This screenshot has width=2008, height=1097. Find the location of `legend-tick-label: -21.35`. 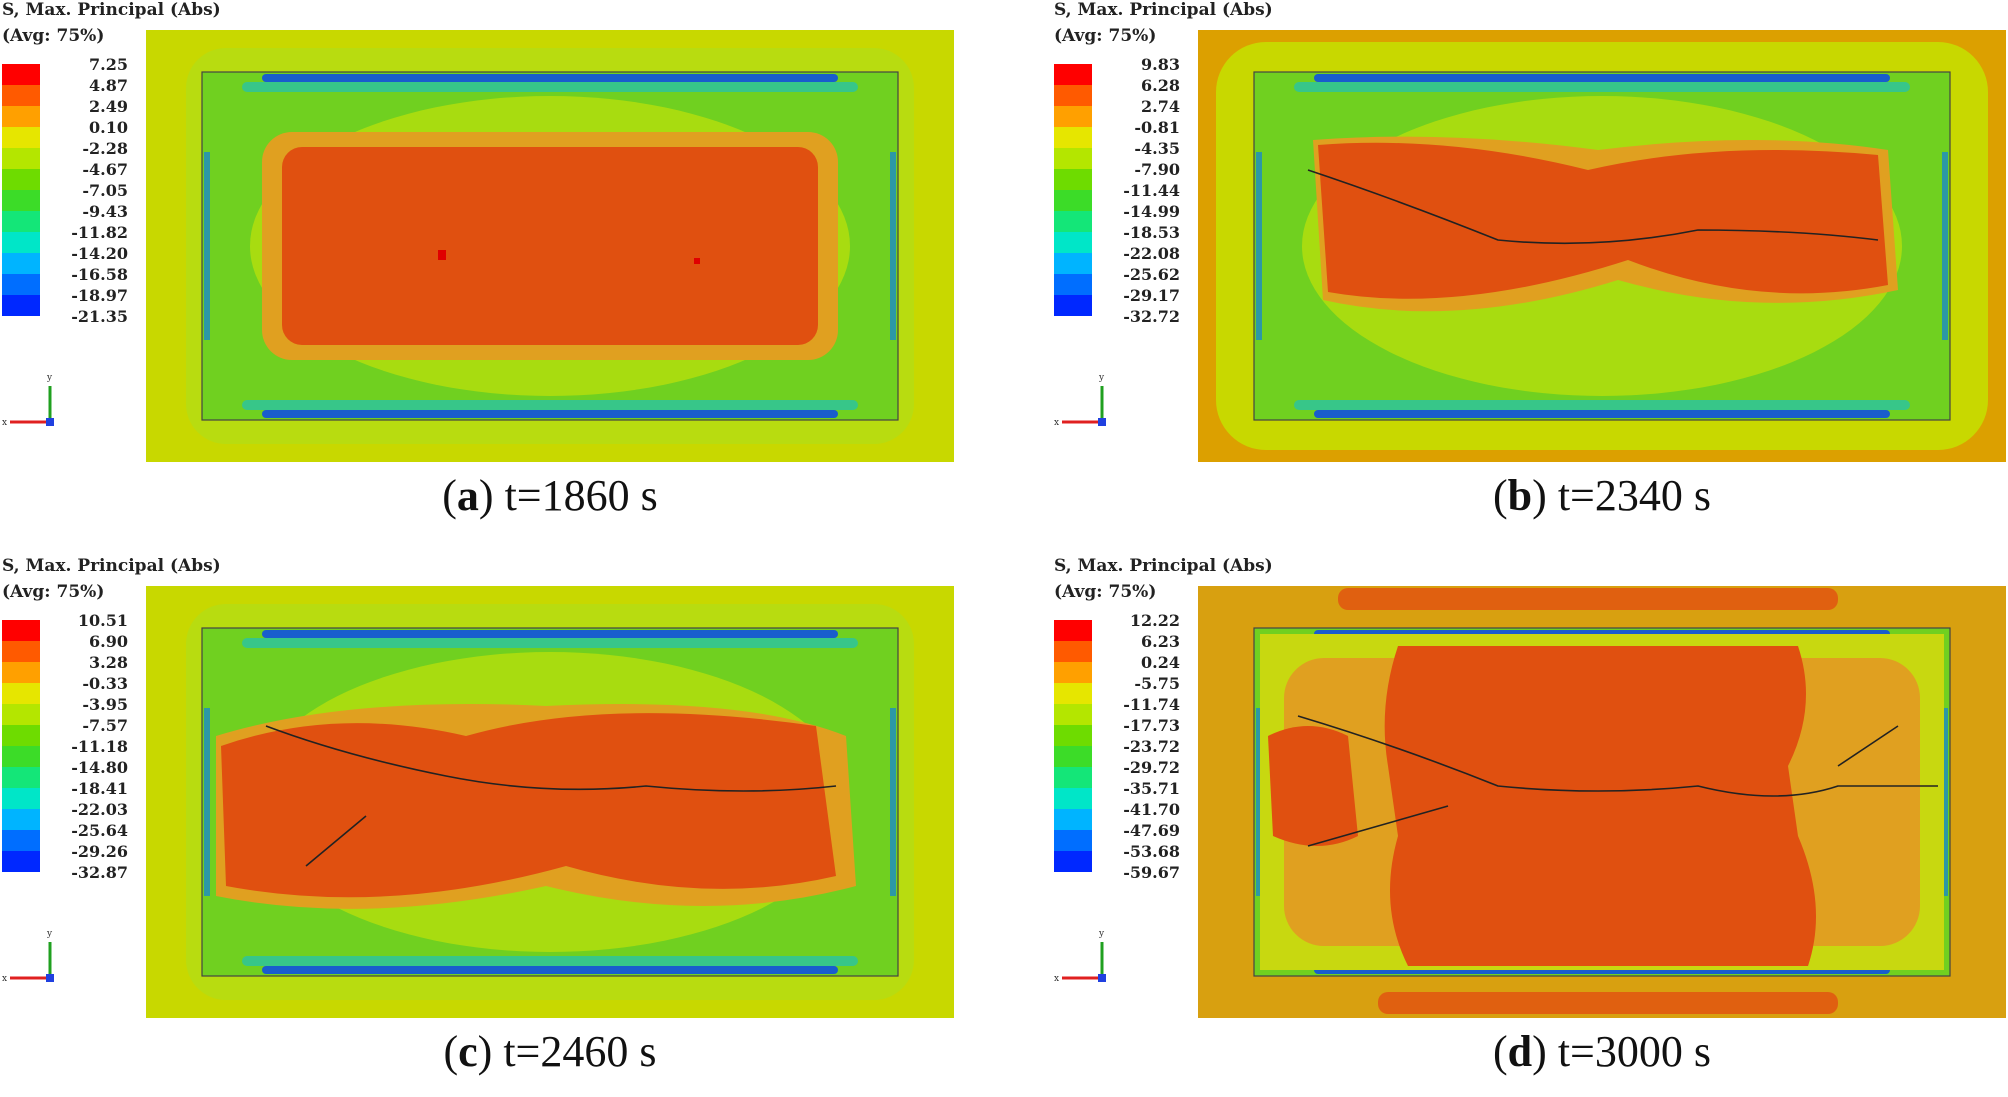

legend-tick-label: -21.35 is located at coordinates (99, 316).